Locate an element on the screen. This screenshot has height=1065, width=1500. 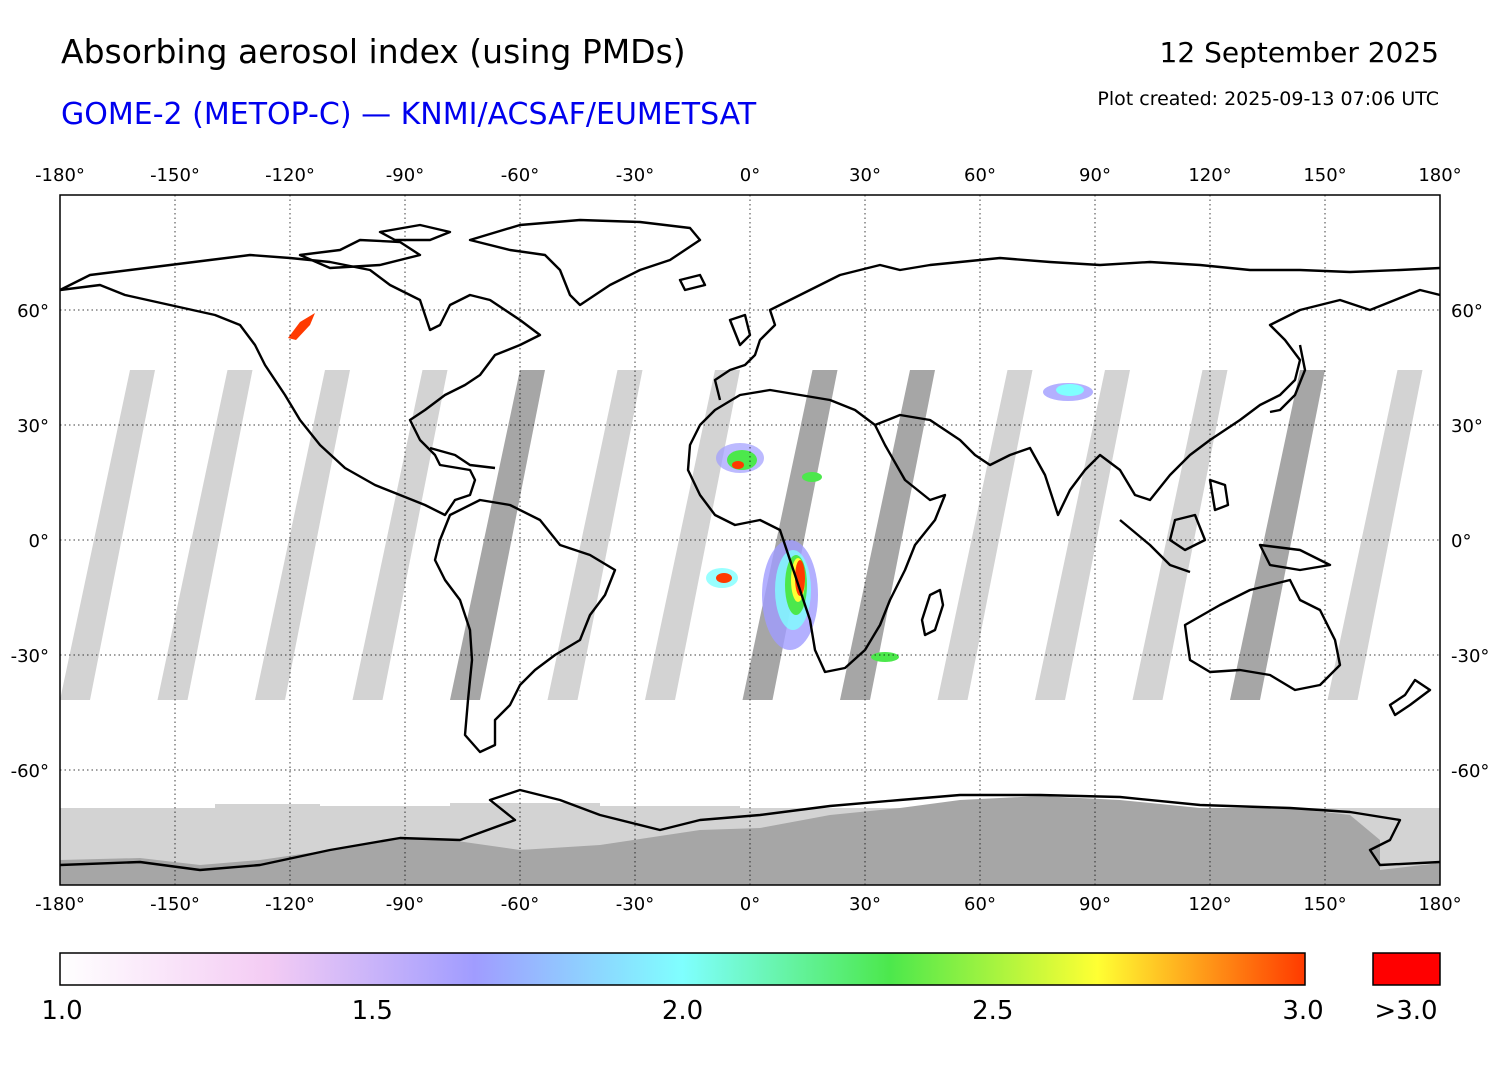
latitude-labels-right: 60° 30° 0° -30° -60° is located at coordinates (1470, 541).